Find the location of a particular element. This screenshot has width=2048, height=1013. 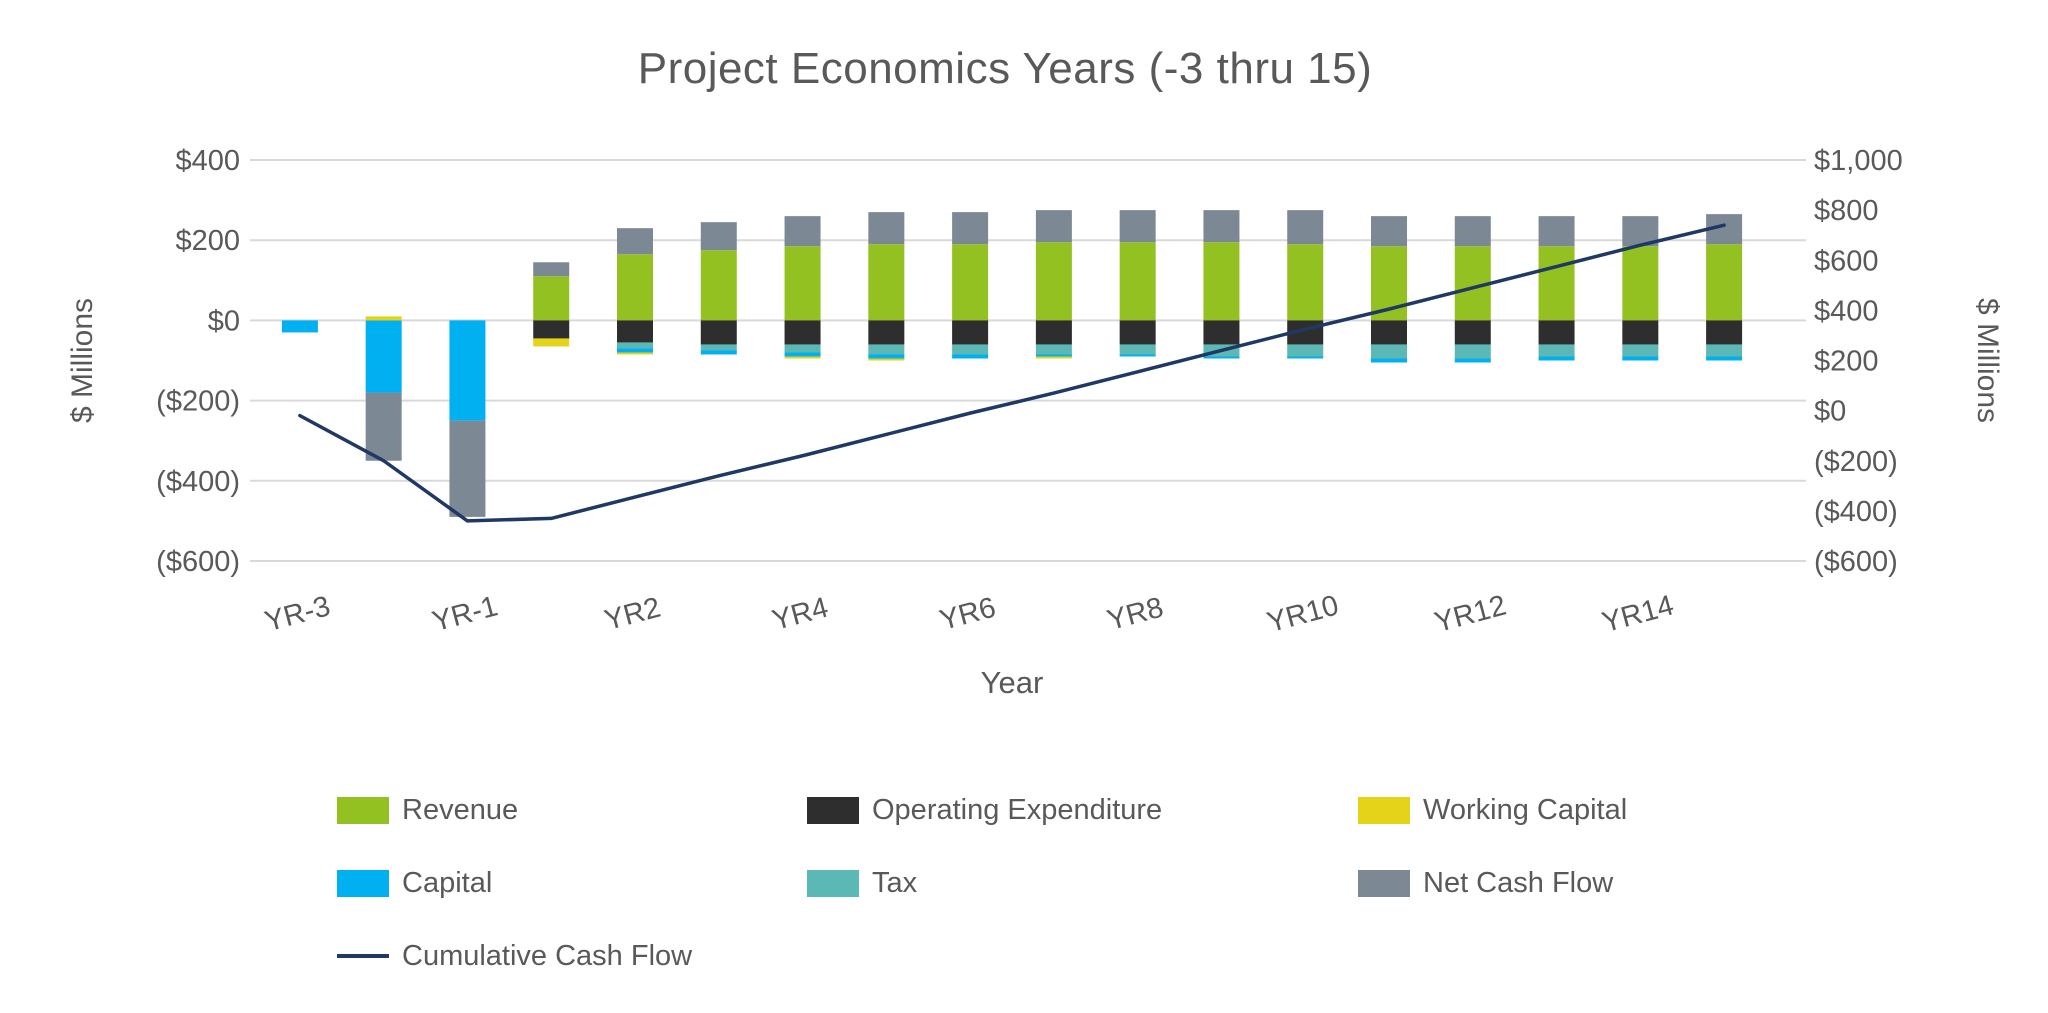

legend-item-capital: Capital is located at coordinates (572, 883).